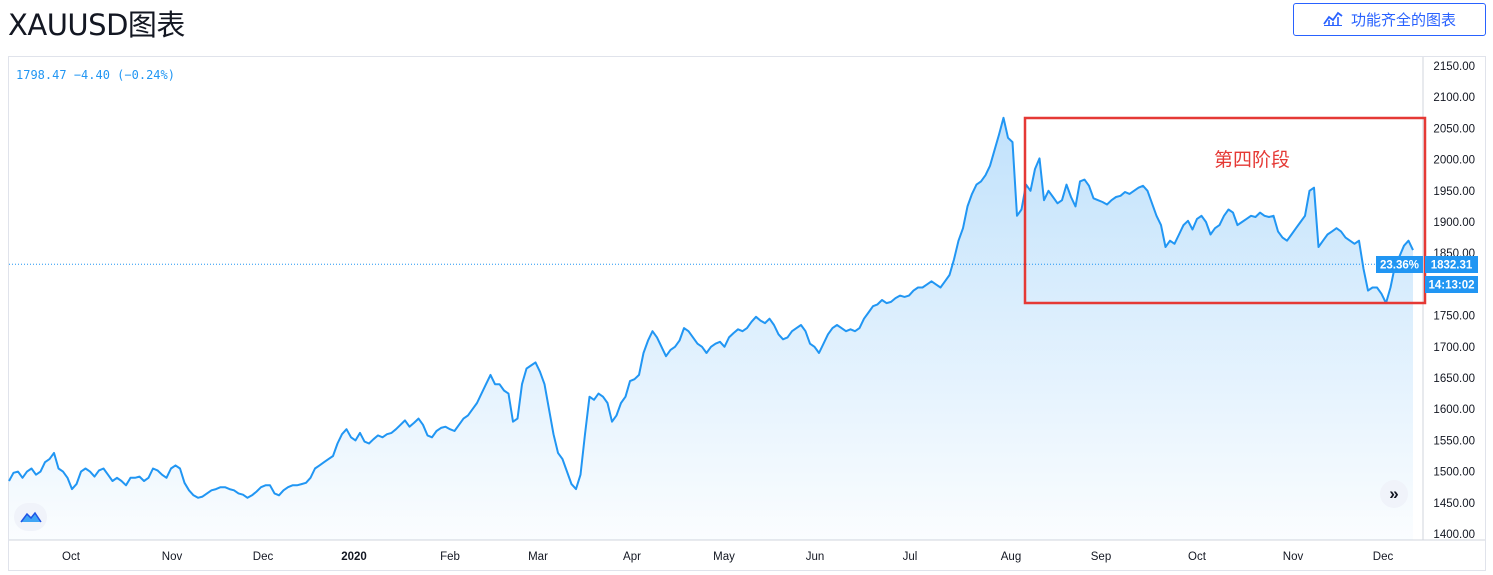 This screenshot has height=575, width=1493. What do you see at coordinates (91, 75) in the screenshot?
I see `legend-change: −4.40` at bounding box center [91, 75].